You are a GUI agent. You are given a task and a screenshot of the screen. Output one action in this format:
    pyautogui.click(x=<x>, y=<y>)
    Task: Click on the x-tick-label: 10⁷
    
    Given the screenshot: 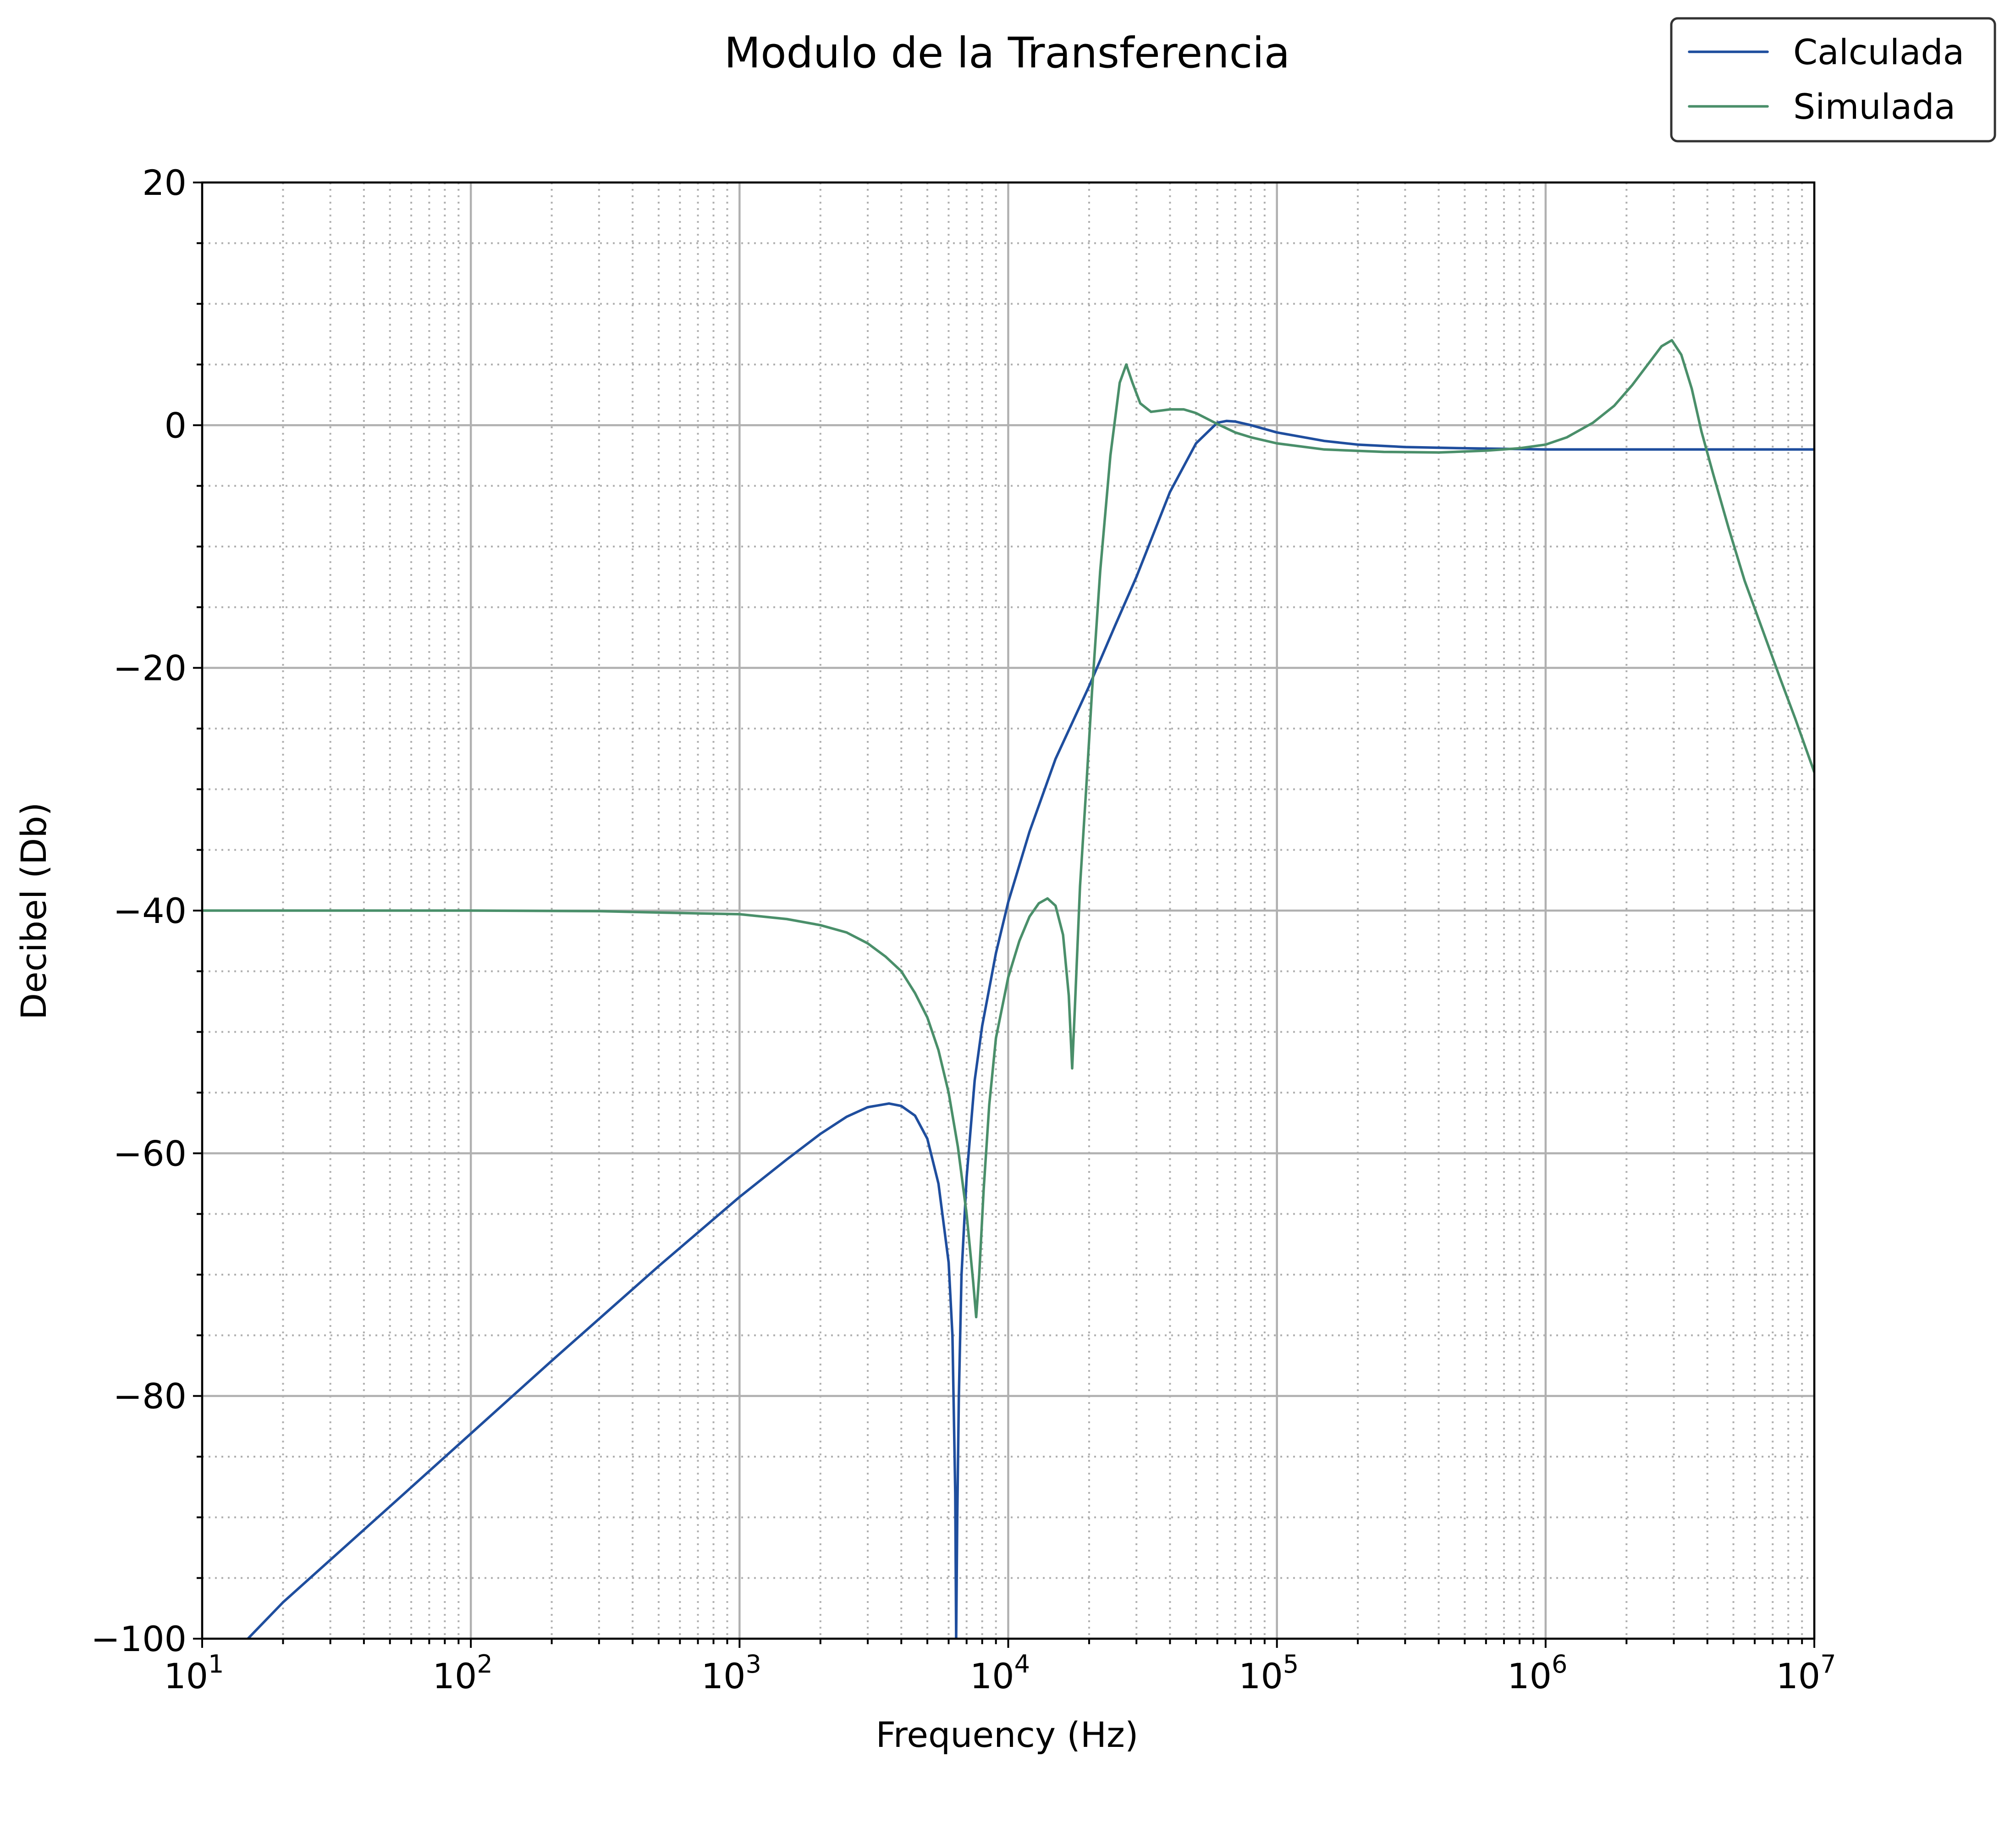 What is the action you would take?
    pyautogui.click(x=1806, y=1673)
    